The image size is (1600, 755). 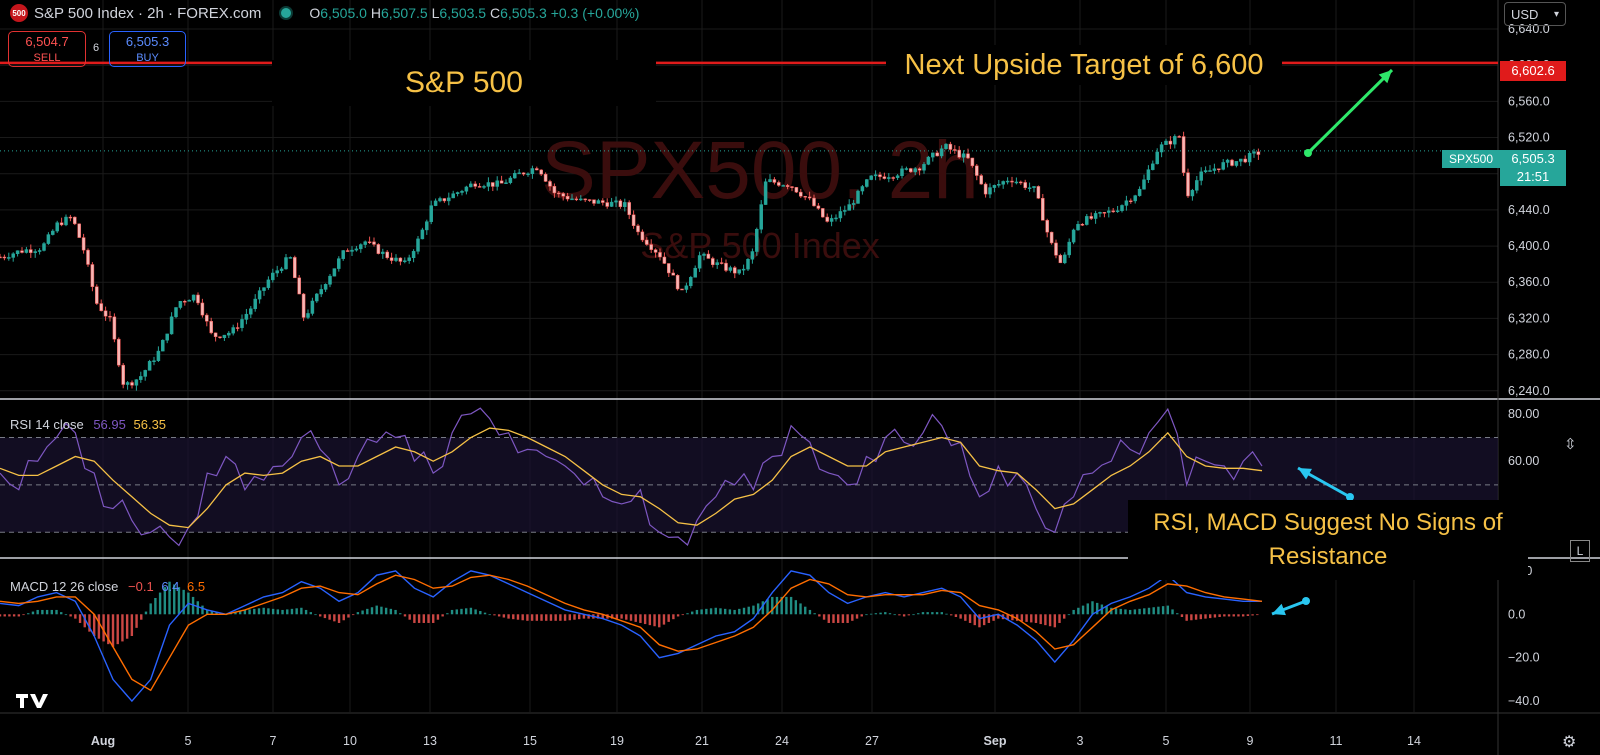 What do you see at coordinates (1580, 551) in the screenshot?
I see `log-scale-button: L` at bounding box center [1580, 551].